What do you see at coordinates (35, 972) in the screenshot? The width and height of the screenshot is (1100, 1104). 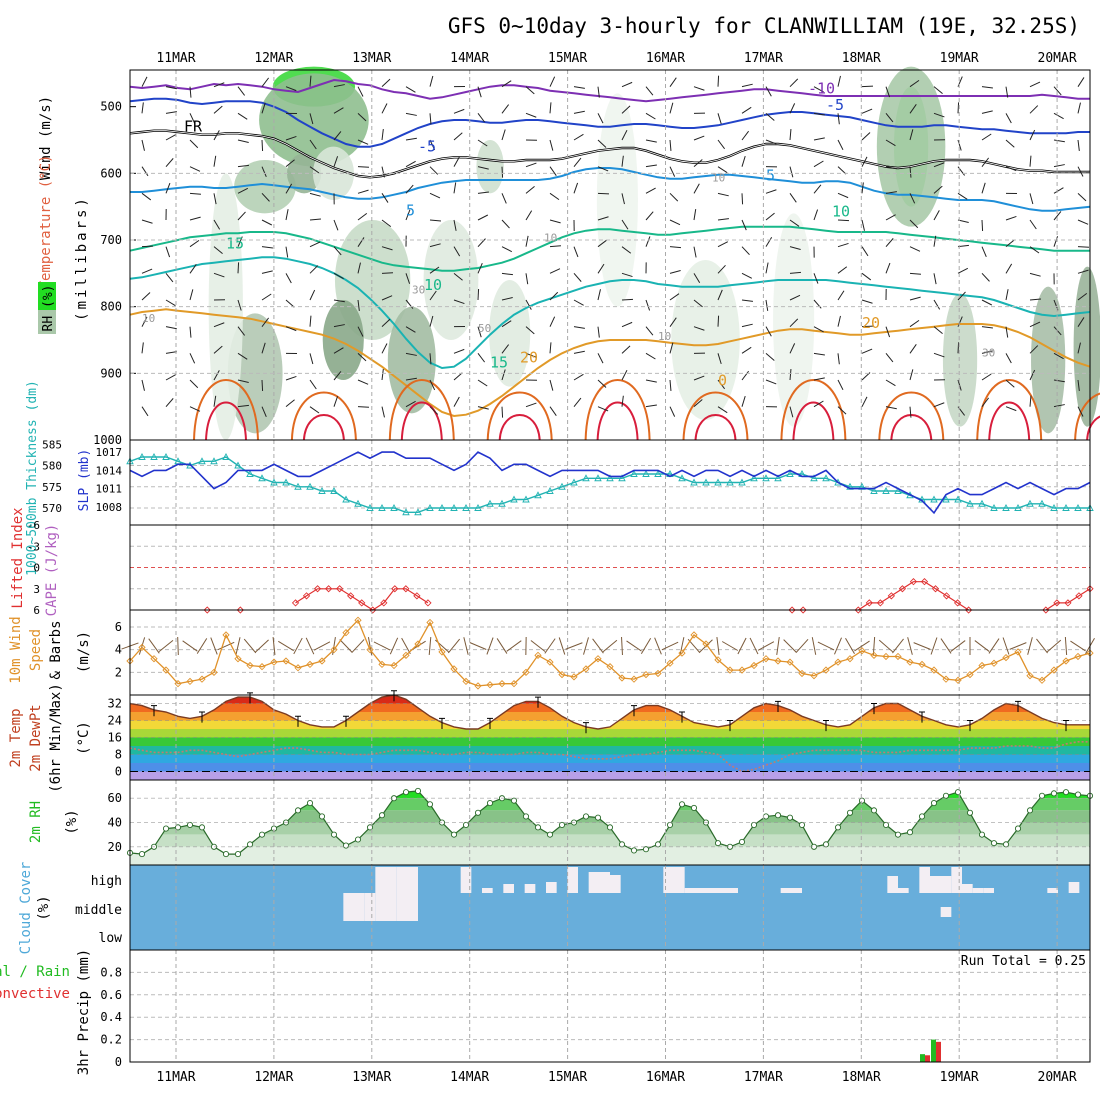 I see `total-rain-label: Total / Rain` at bounding box center [35, 972].